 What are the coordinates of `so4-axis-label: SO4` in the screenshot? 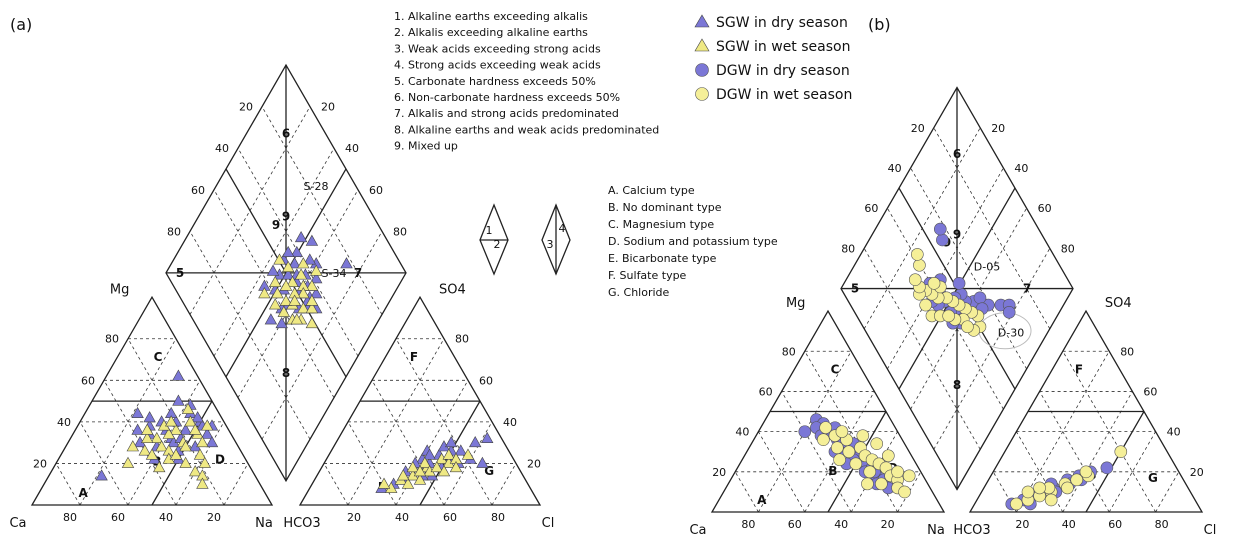 It's located at (1118, 303).